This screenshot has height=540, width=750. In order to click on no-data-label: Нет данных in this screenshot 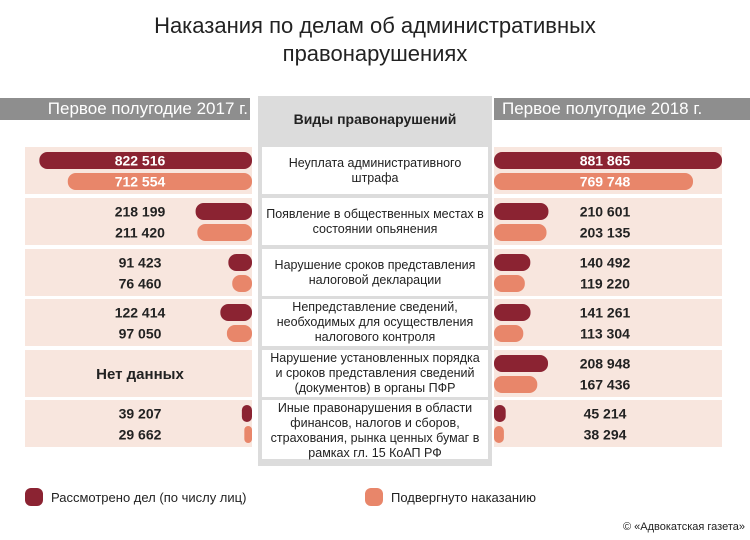, I will do `click(140, 374)`.